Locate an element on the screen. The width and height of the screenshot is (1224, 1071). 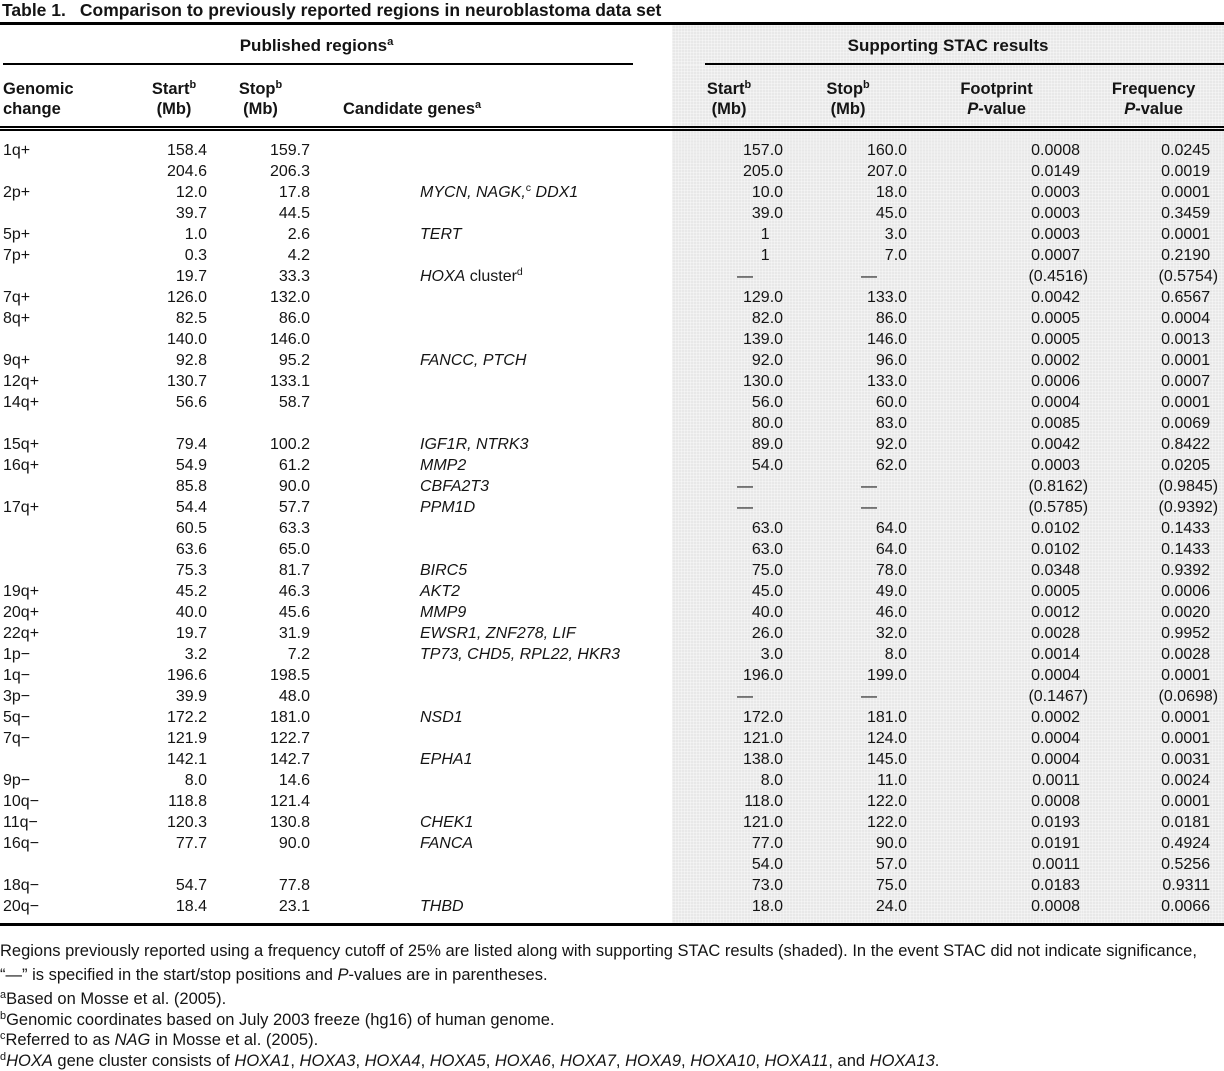
cell-fp: 0.0008 is located at coordinates (996, 145).